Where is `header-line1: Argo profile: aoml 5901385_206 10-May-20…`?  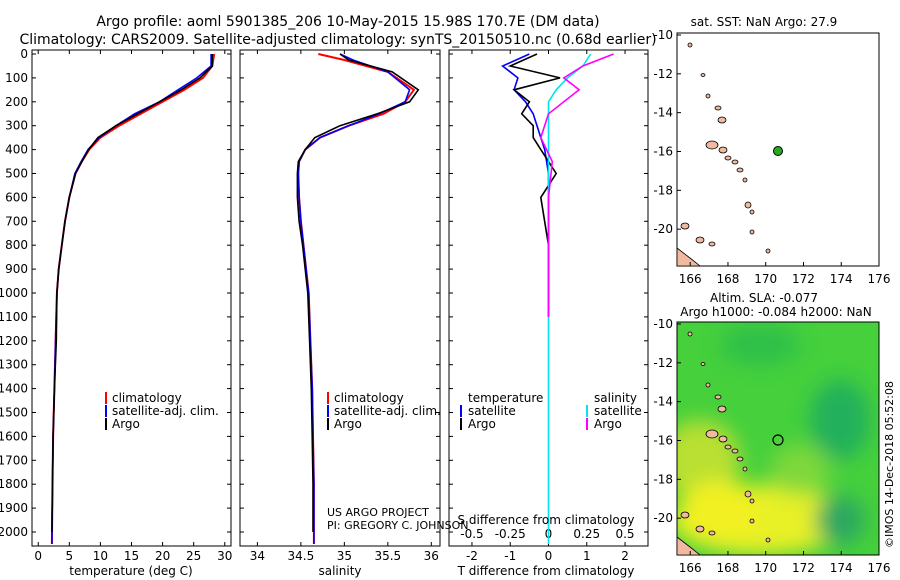
header-line1: Argo profile: aoml 5901385_206 10-May-20… is located at coordinates (347, 22).